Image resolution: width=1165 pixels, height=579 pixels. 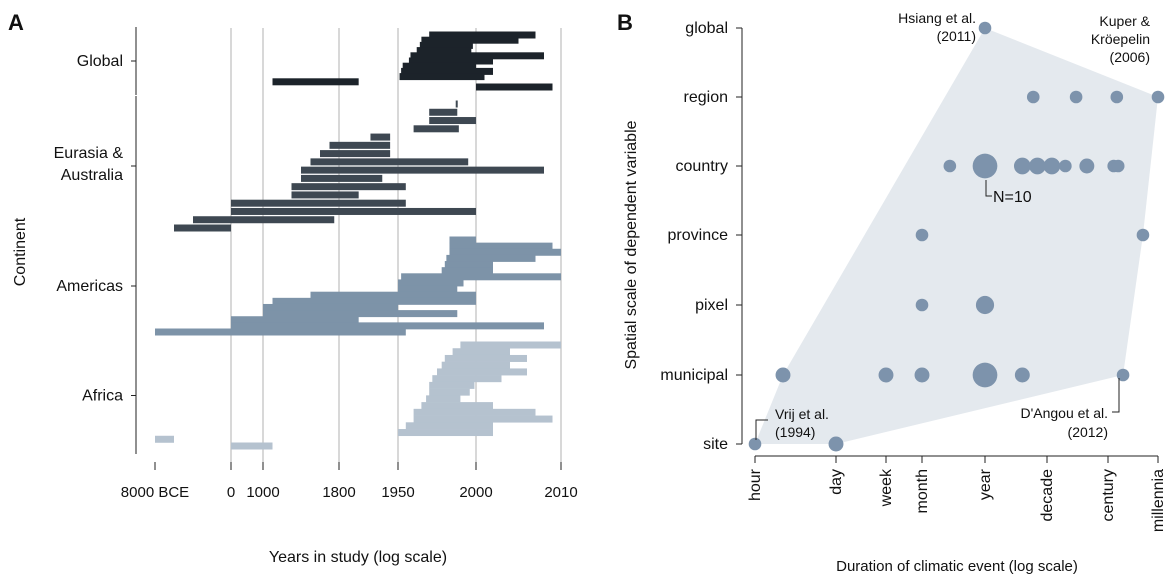 What do you see at coordinates (231, 492) in the screenshot?
I see `panel-a-x-tick-label: 0` at bounding box center [231, 492].